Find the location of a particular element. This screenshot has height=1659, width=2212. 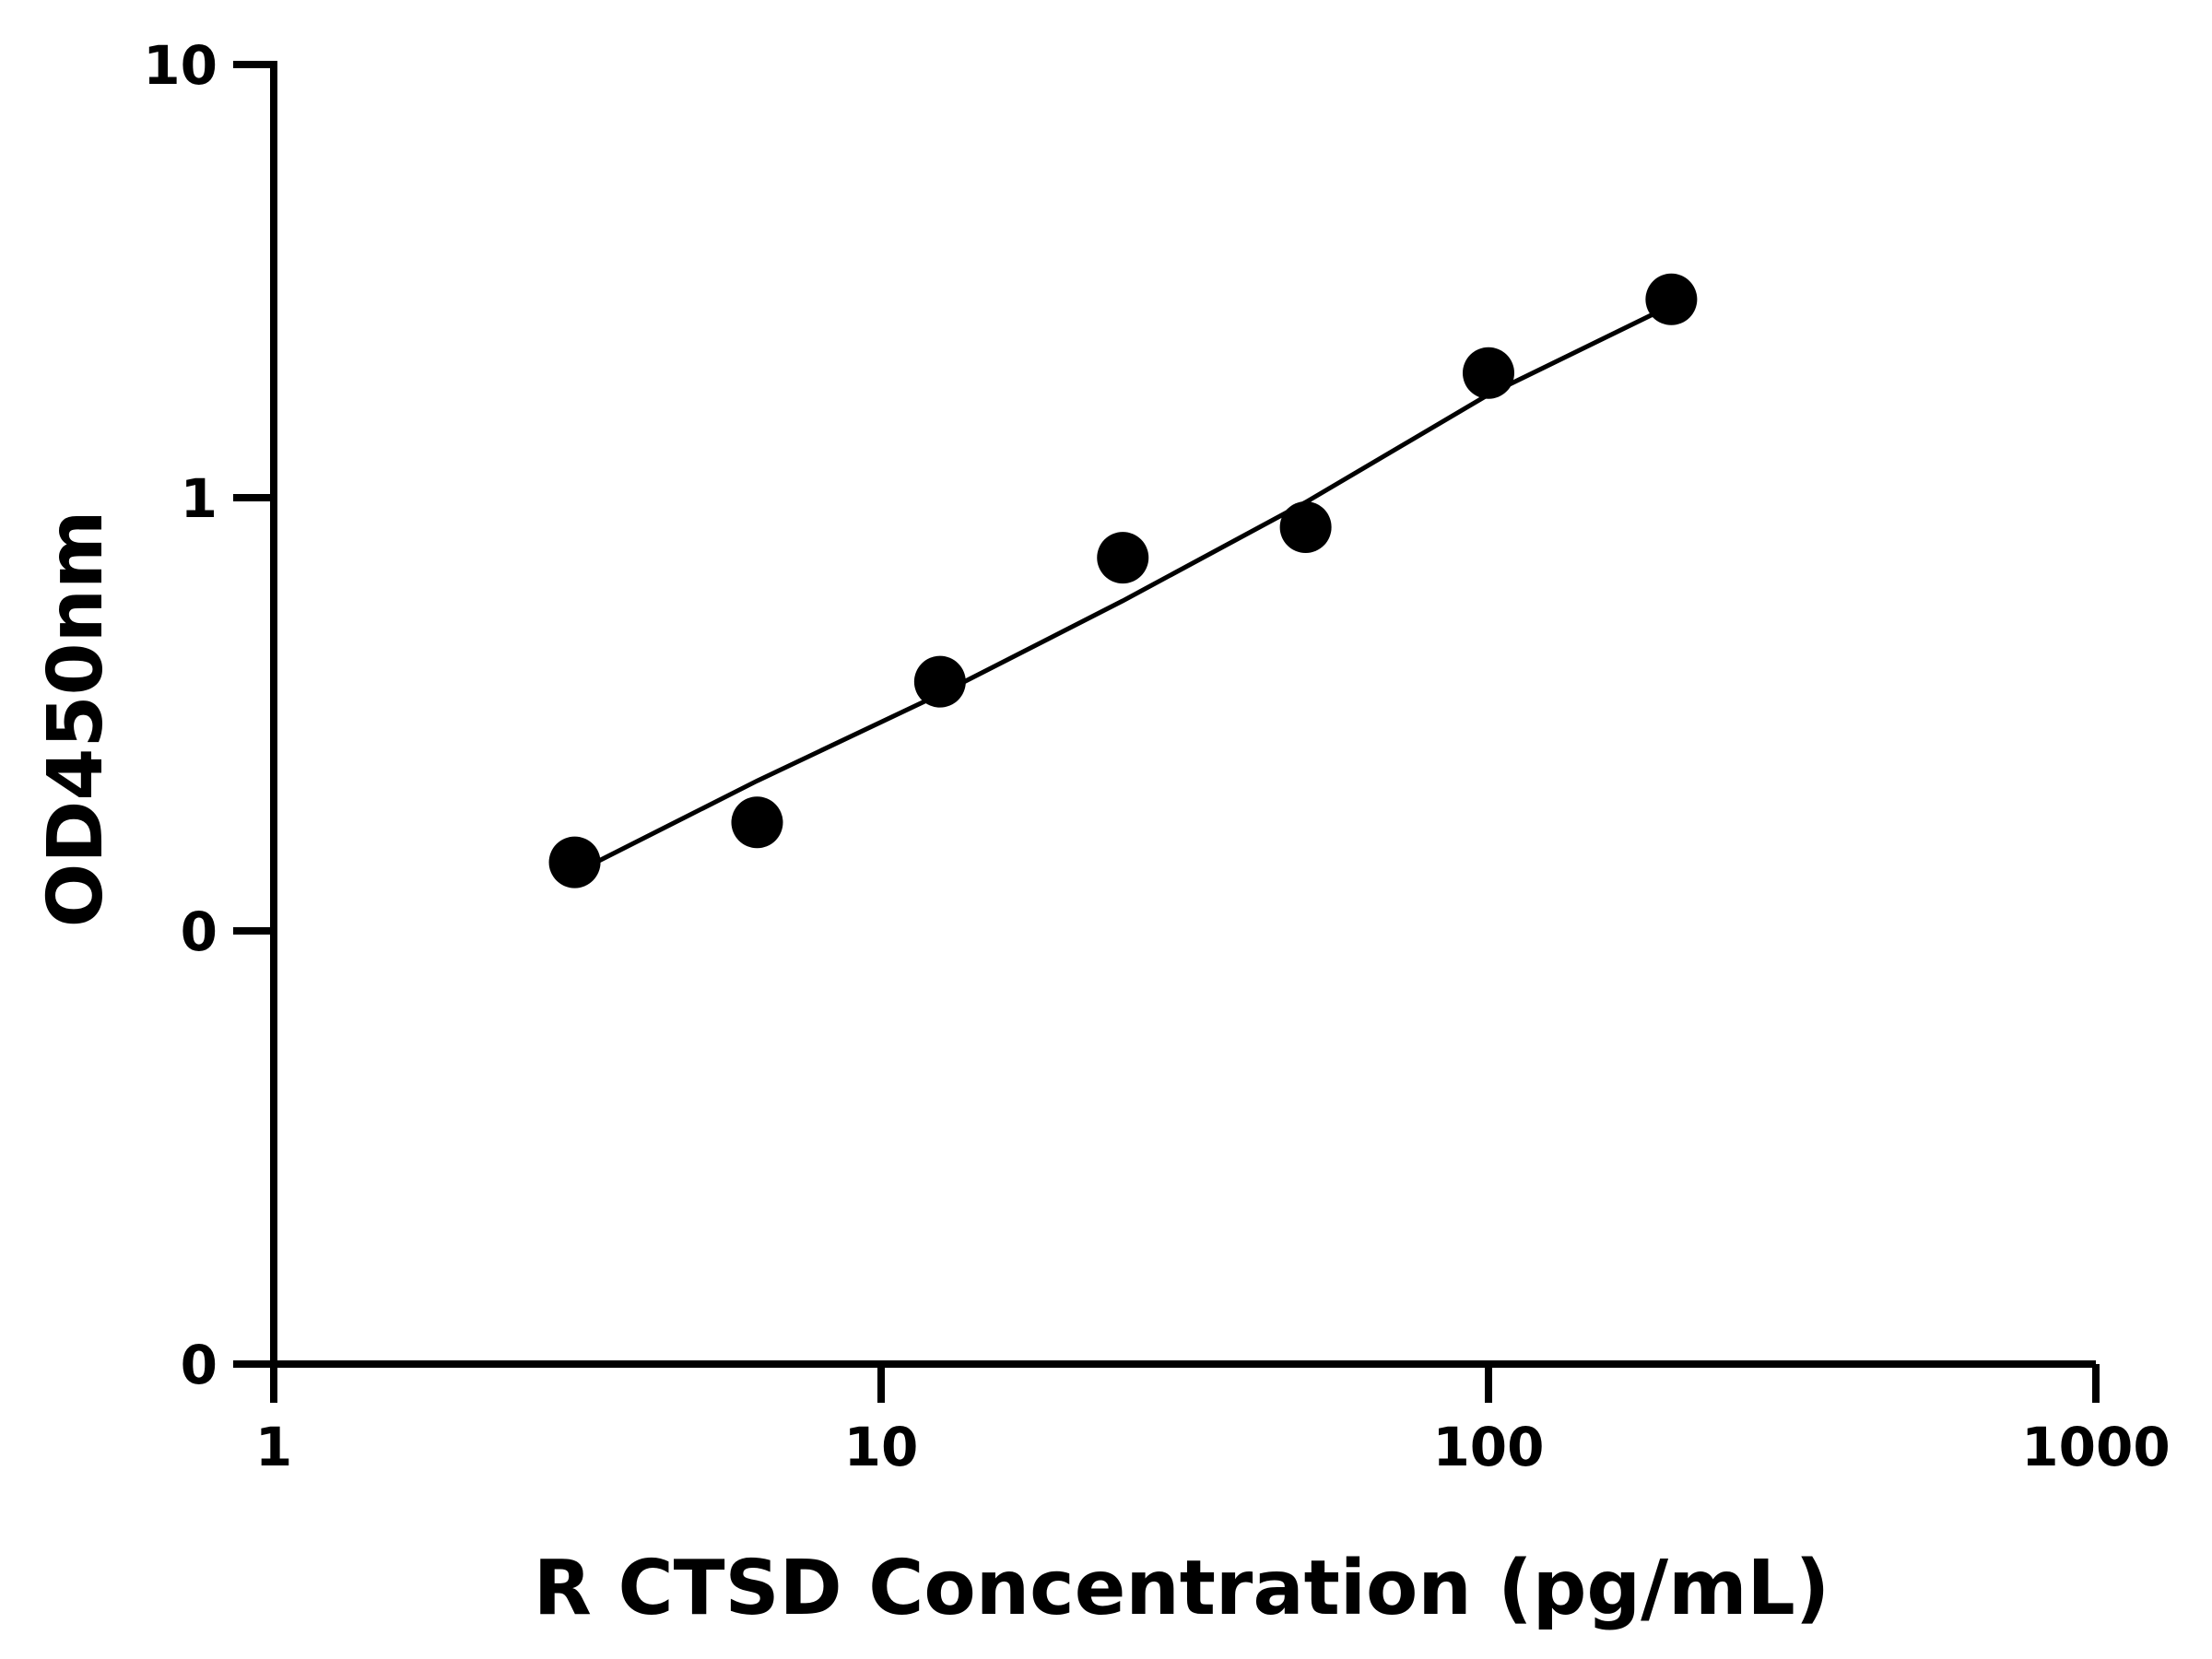

y-tick-label: 1 is located at coordinates (199, 498).